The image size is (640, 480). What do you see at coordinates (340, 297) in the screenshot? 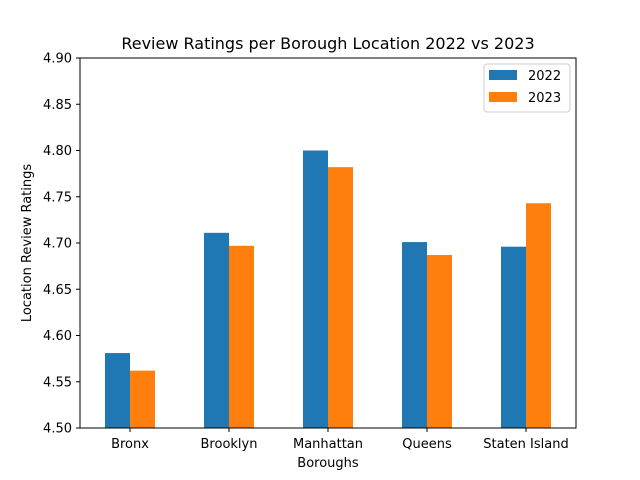
I see `bar-2023-manhattan` at bounding box center [340, 297].